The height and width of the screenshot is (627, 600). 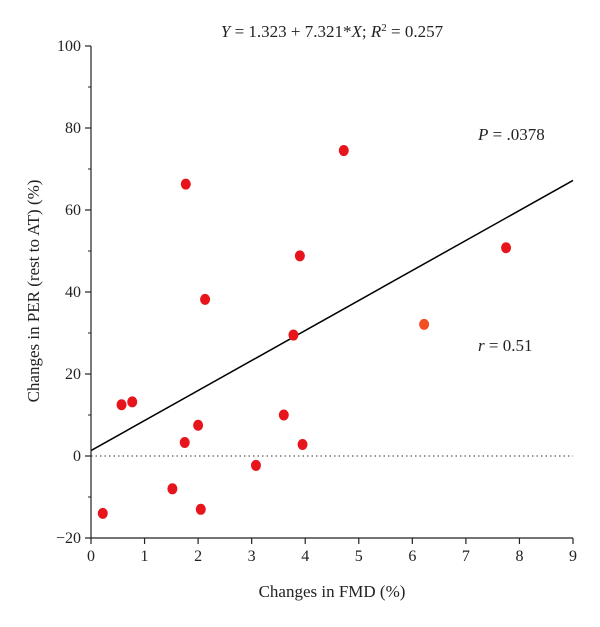 I want to click on title-r-symbol: R, so click(x=376, y=31).